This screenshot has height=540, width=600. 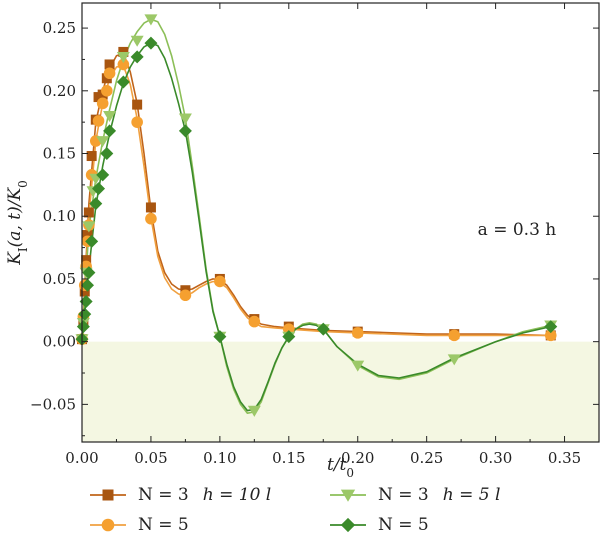 What do you see at coordinates (357, 458) in the screenshot?
I see `x-tick-label: 0.20` at bounding box center [357, 458].